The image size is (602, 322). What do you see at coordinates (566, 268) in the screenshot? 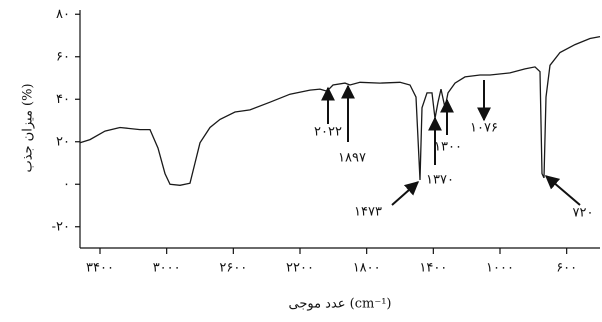
I see `x-tick-label: ۶۰۰` at bounding box center [566, 268].